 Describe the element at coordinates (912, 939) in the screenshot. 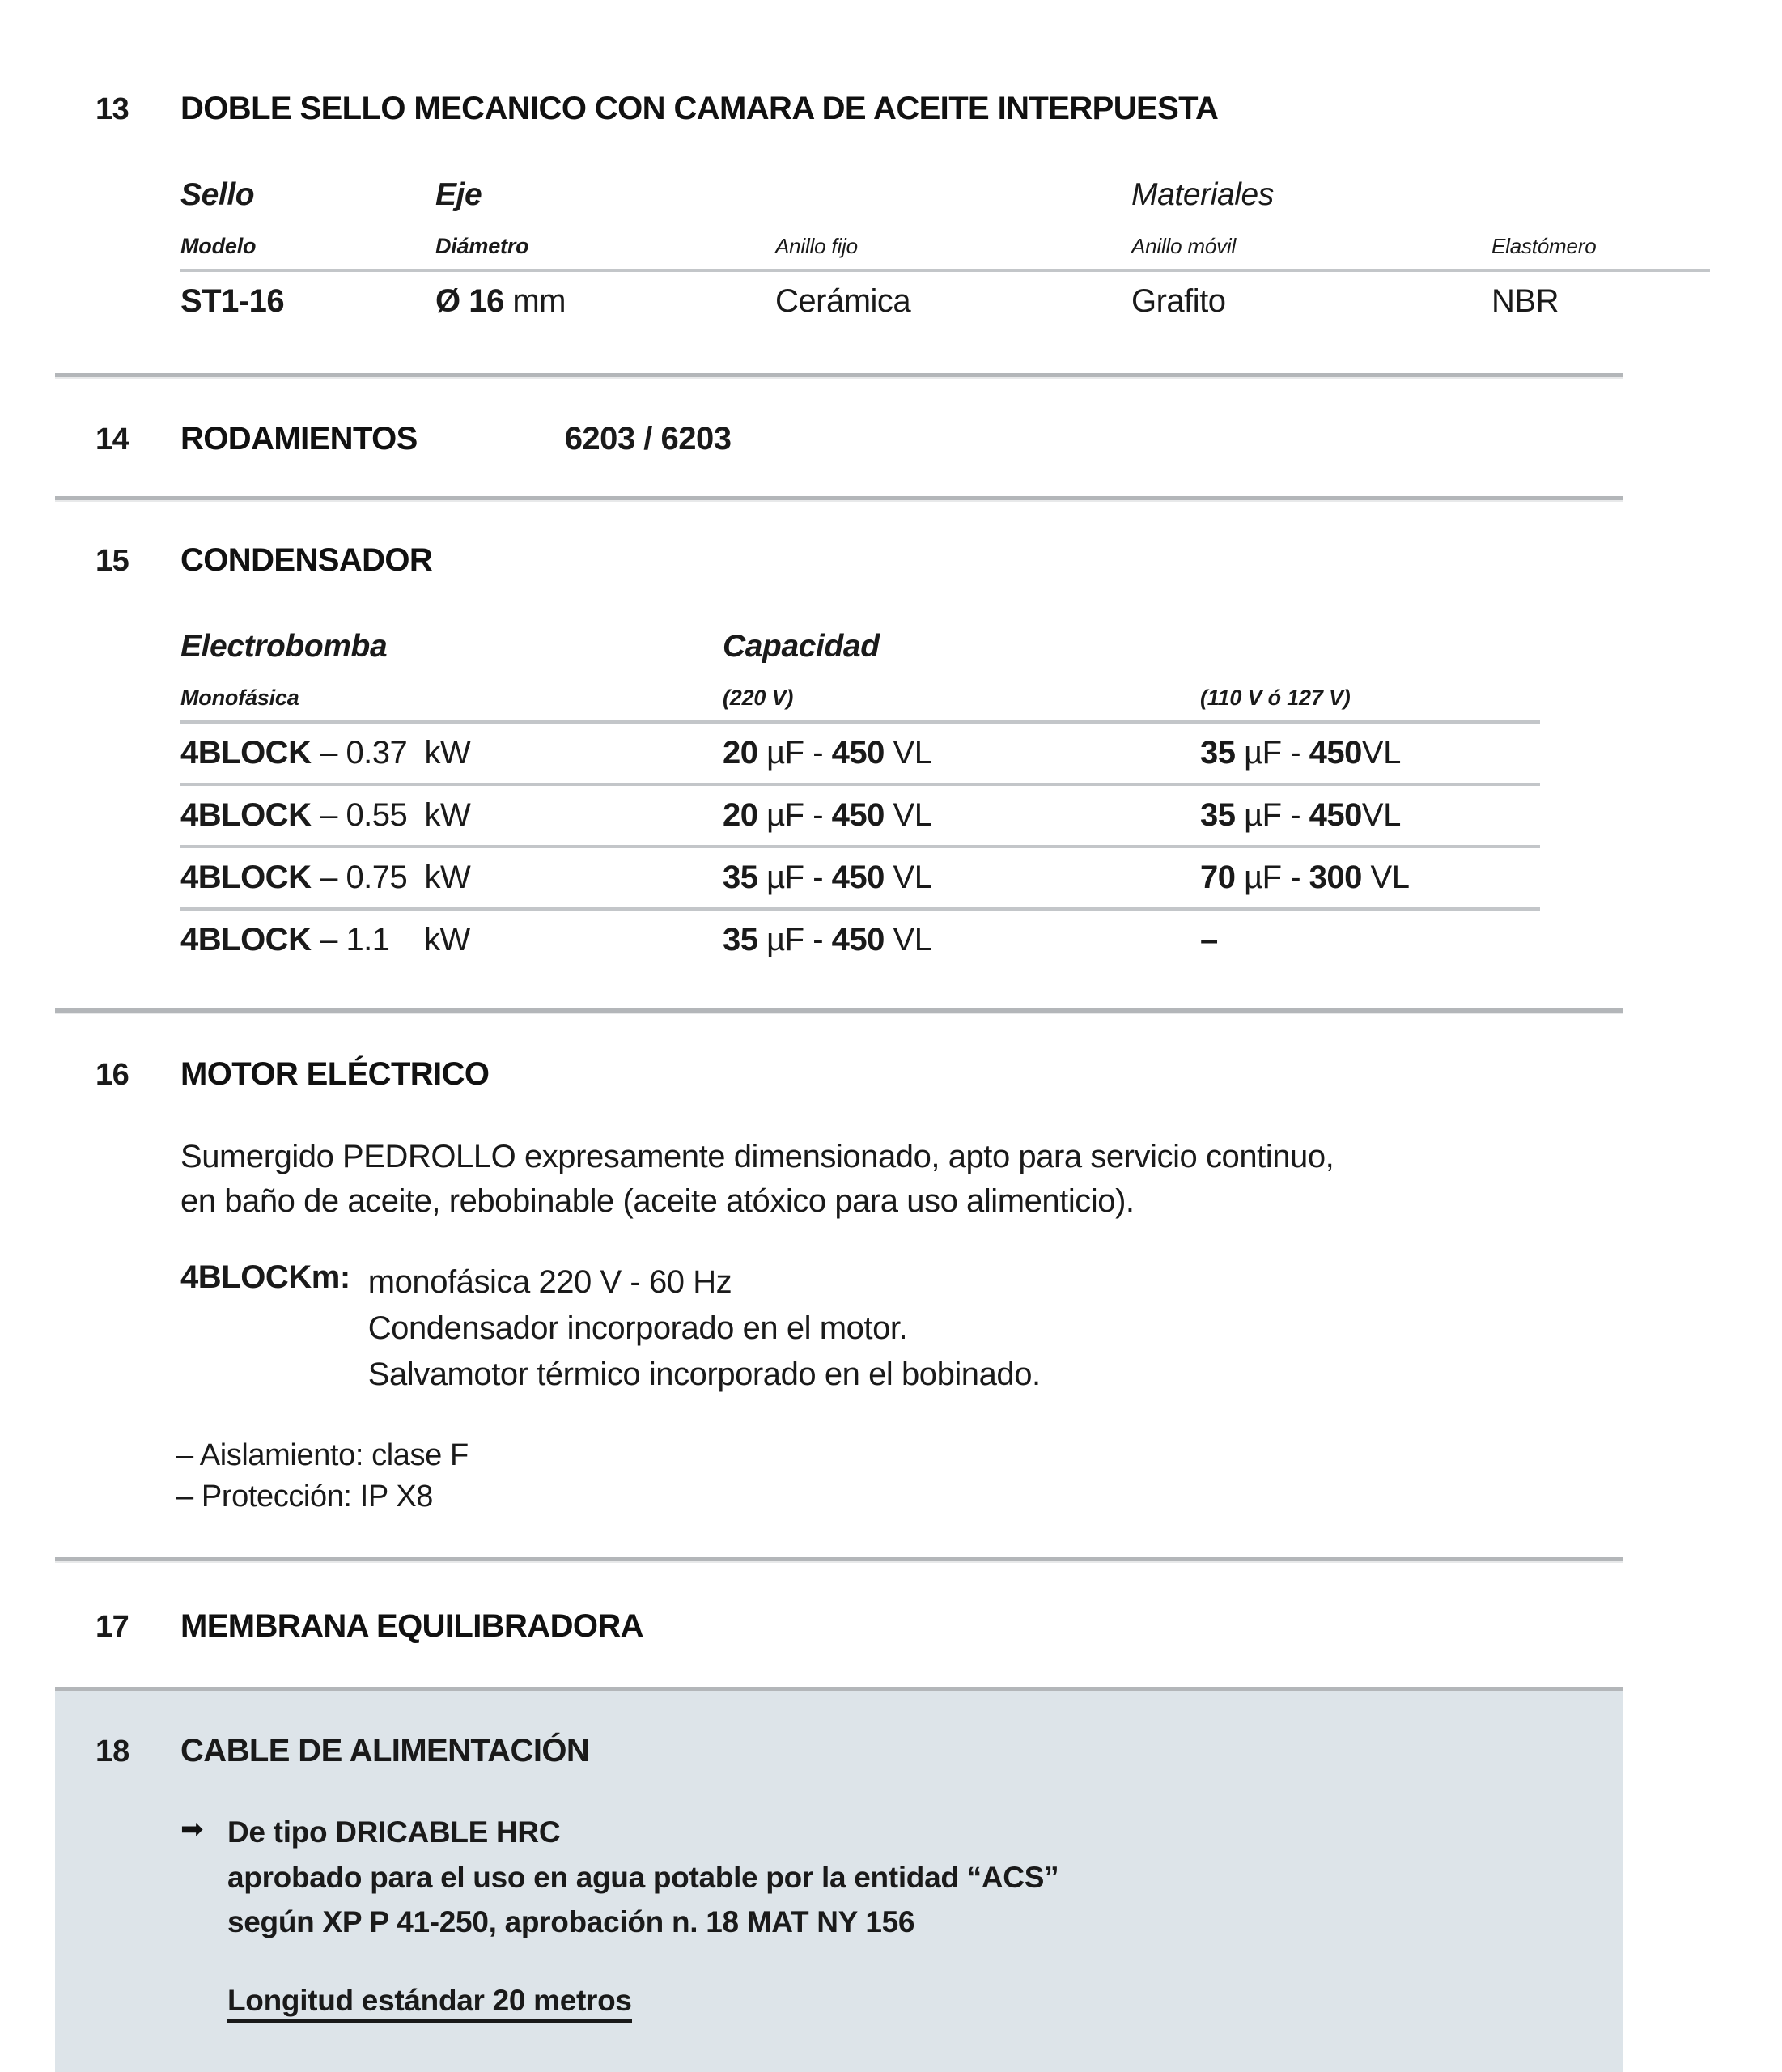

I see `capacitor-220-volt-unit-3: VL` at that location.